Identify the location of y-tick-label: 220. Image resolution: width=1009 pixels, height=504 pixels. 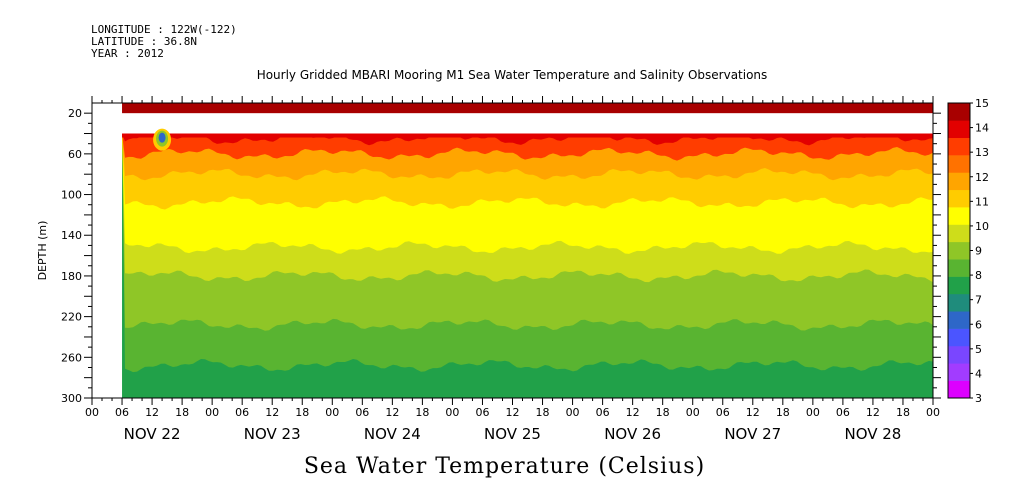
(71, 317).